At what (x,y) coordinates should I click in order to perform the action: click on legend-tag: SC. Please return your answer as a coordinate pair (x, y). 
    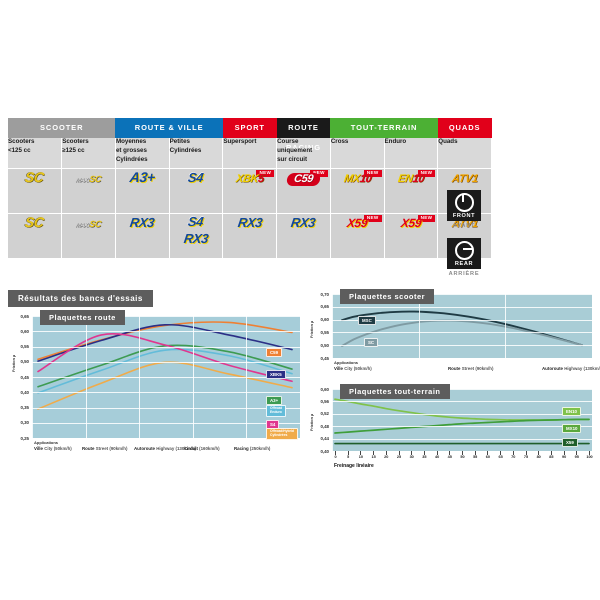
    Looking at the image, I should click on (371, 343).